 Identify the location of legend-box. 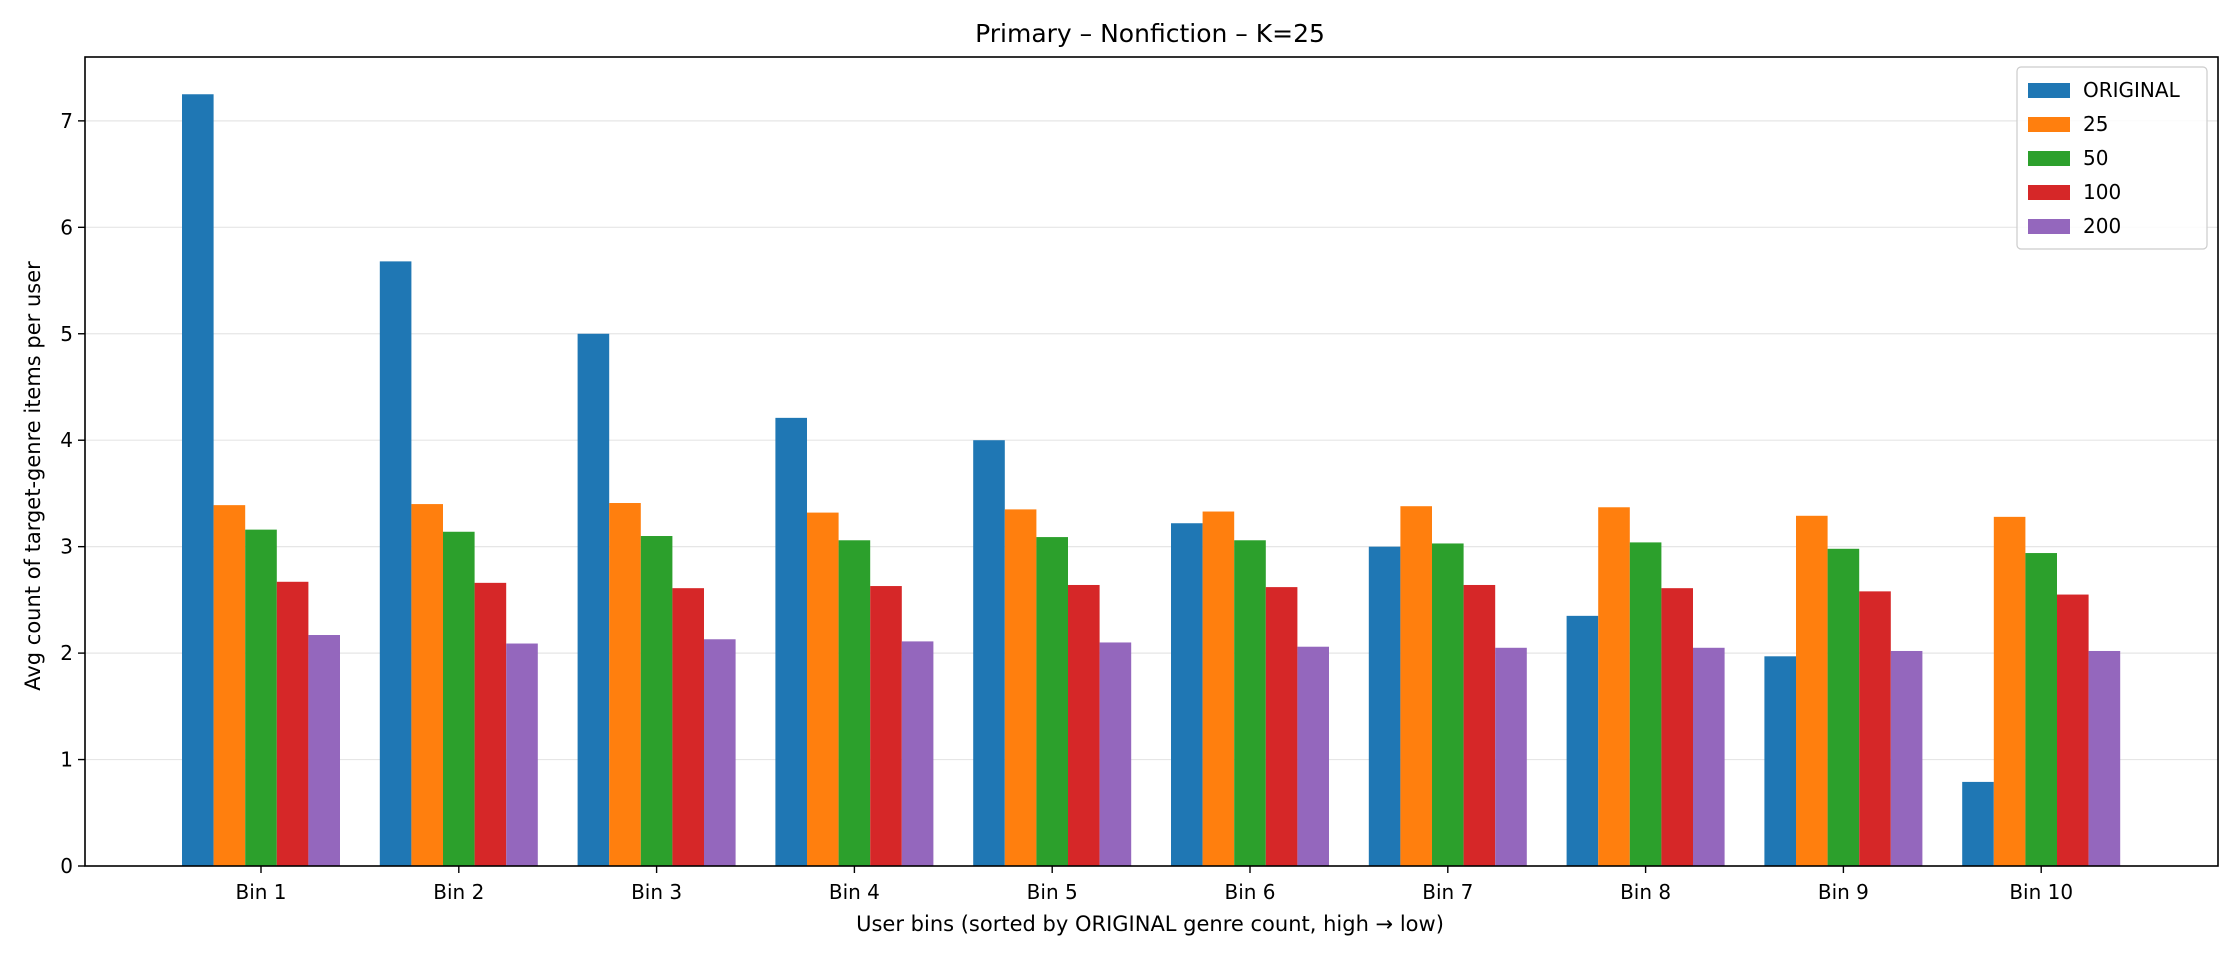
(2112, 158).